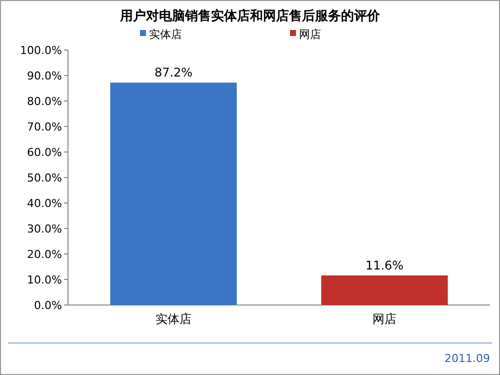 This screenshot has width=500, height=375. What do you see at coordinates (44, 127) in the screenshot?
I see `y-tick-label: 70.0%` at bounding box center [44, 127].